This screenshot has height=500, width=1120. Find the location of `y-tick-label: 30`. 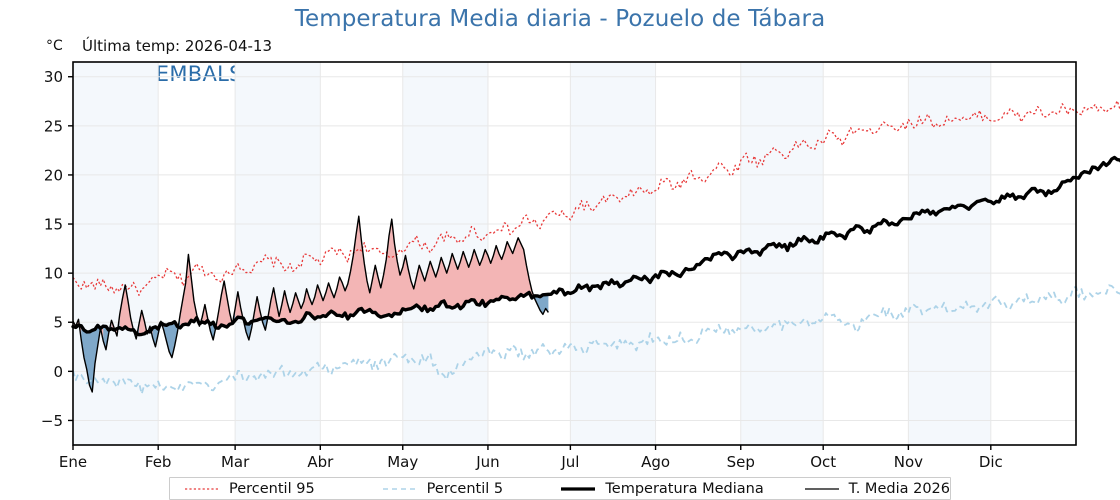

y-tick-label: 30 is located at coordinates (53, 77).